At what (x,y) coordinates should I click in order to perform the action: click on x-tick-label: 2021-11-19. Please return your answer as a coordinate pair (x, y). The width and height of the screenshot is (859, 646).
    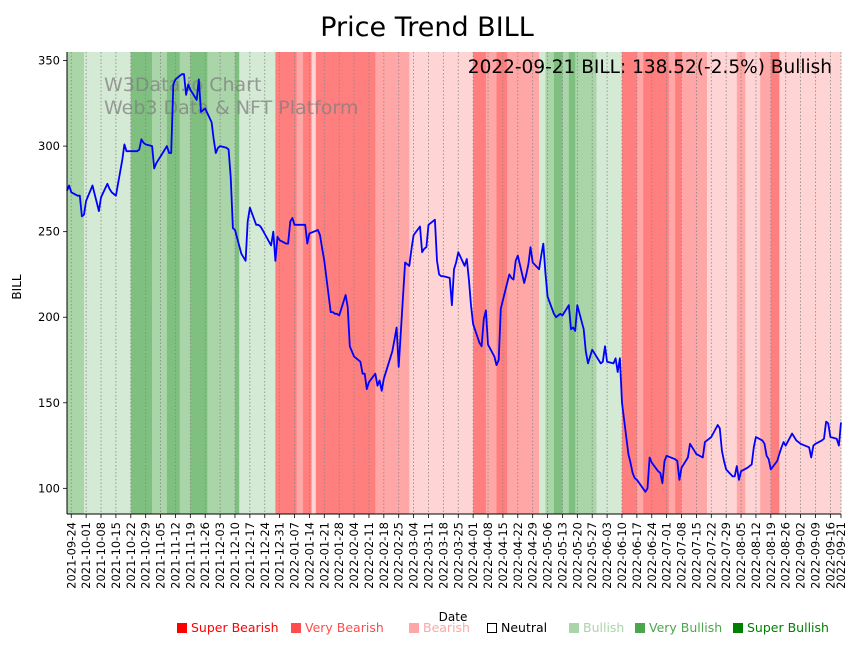
    Looking at the image, I should click on (190, 555).